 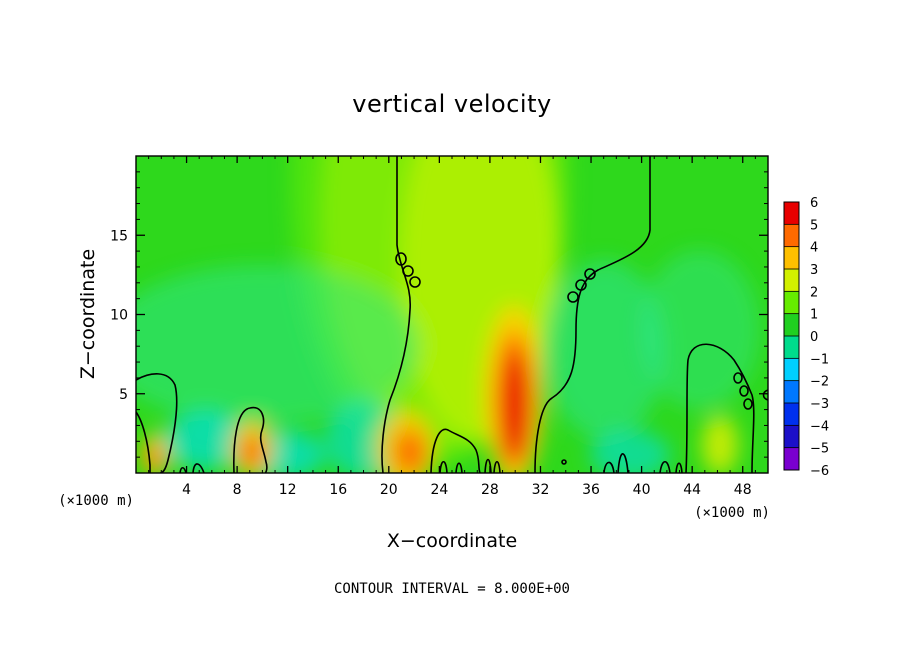 I want to click on colorbar-label: 3, so click(x=814, y=270).